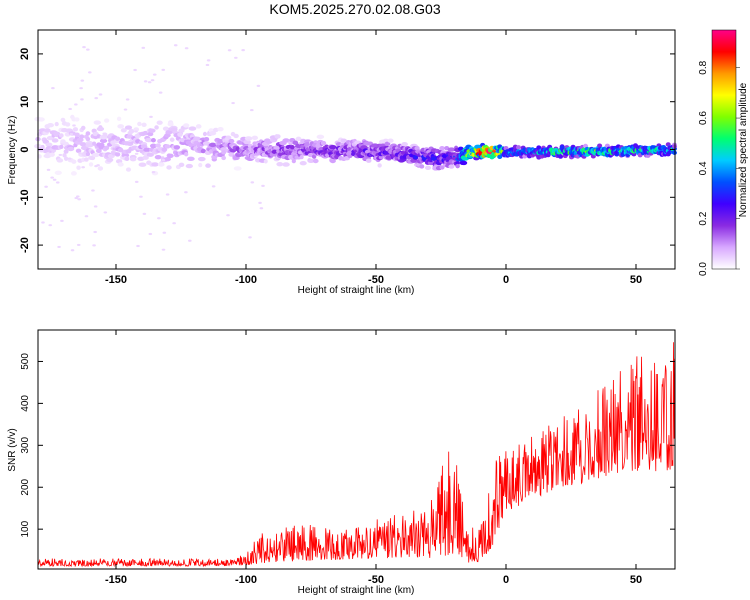  What do you see at coordinates (703, 269) in the screenshot?
I see `colorbar-tick-label: 0.0` at bounding box center [703, 269].